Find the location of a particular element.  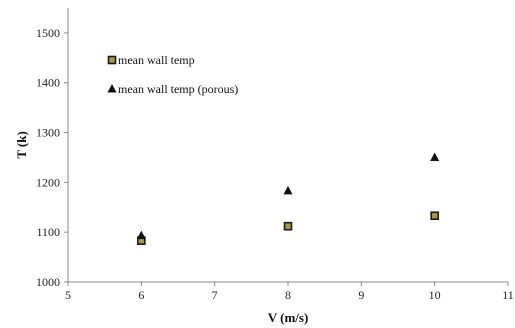

legend-square-marker is located at coordinates (112, 60).